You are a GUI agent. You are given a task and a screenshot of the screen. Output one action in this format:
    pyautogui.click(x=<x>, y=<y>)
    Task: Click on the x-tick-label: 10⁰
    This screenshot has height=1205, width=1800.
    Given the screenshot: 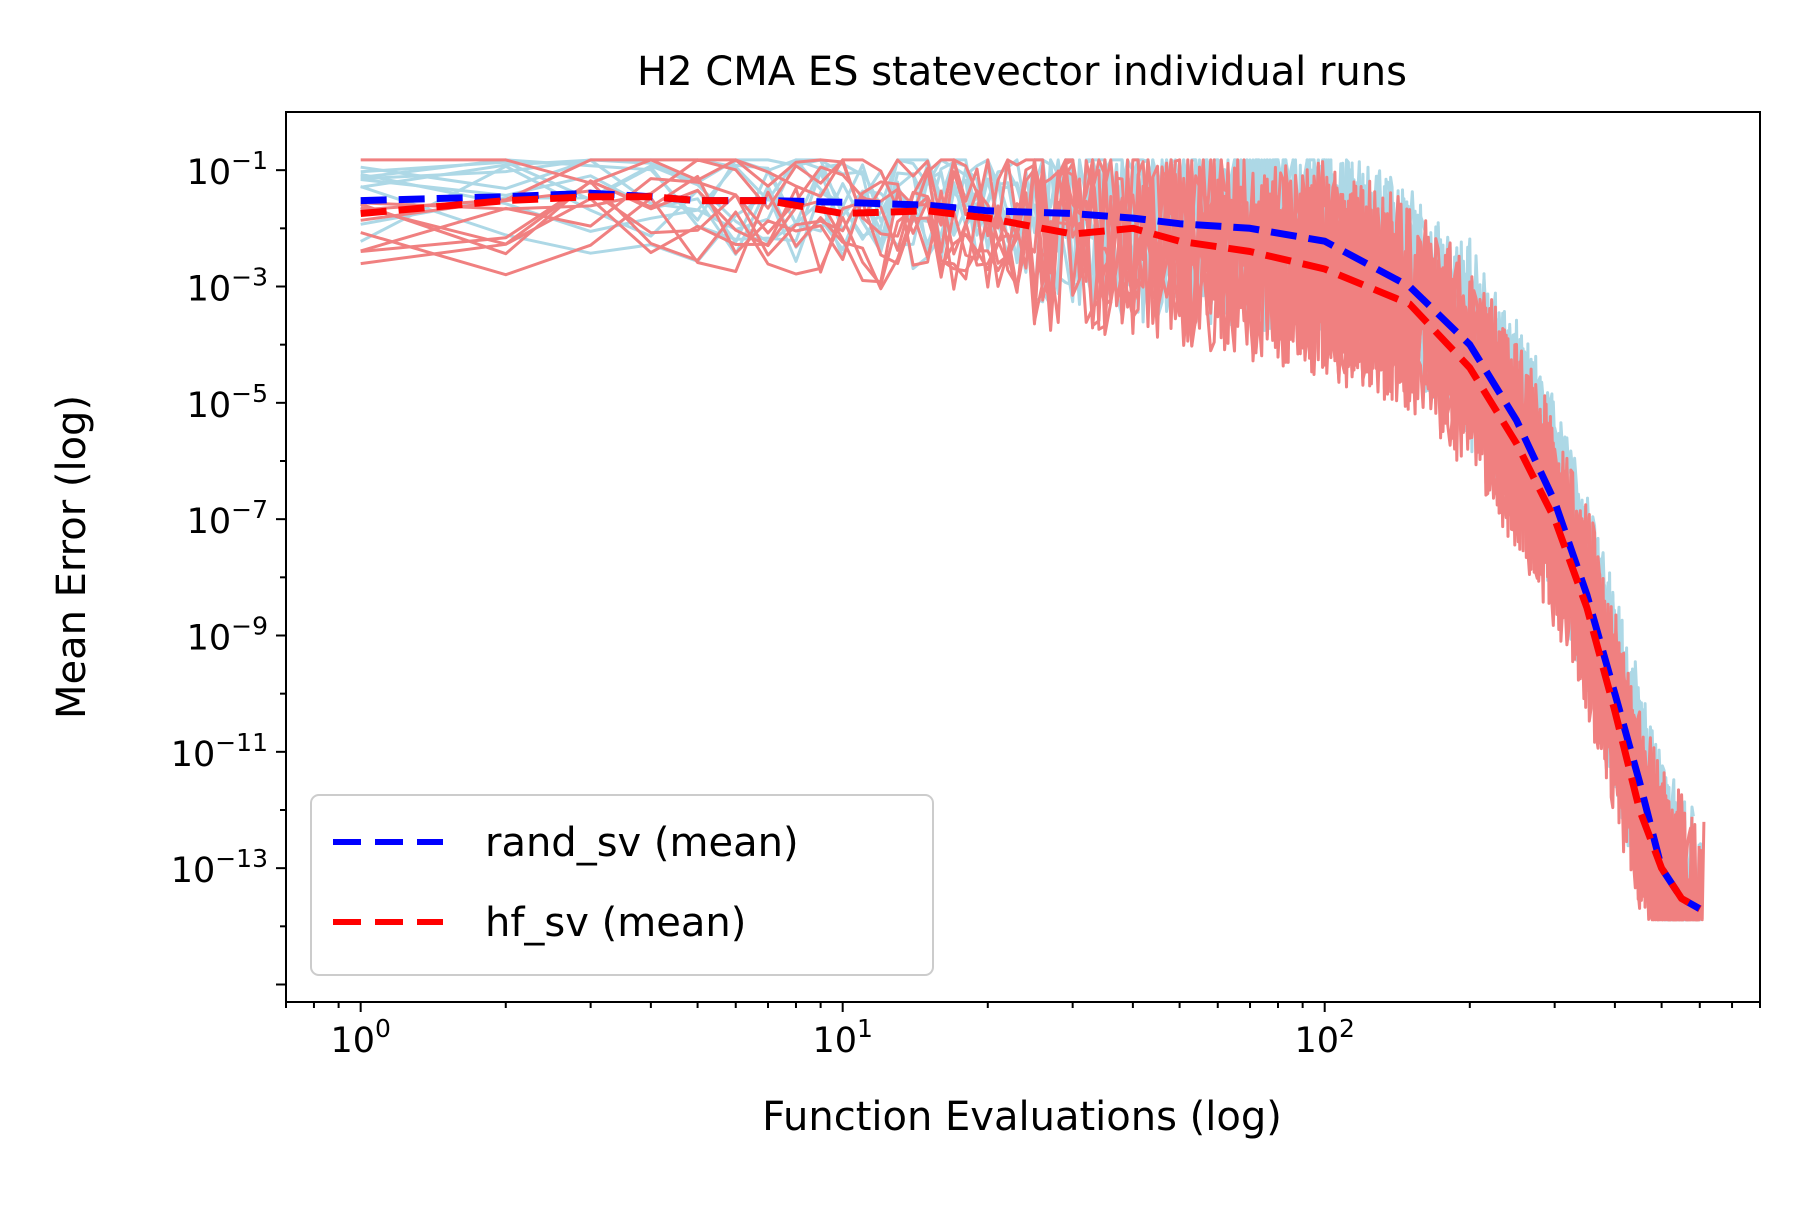 What is the action you would take?
    pyautogui.click(x=360, y=1037)
    